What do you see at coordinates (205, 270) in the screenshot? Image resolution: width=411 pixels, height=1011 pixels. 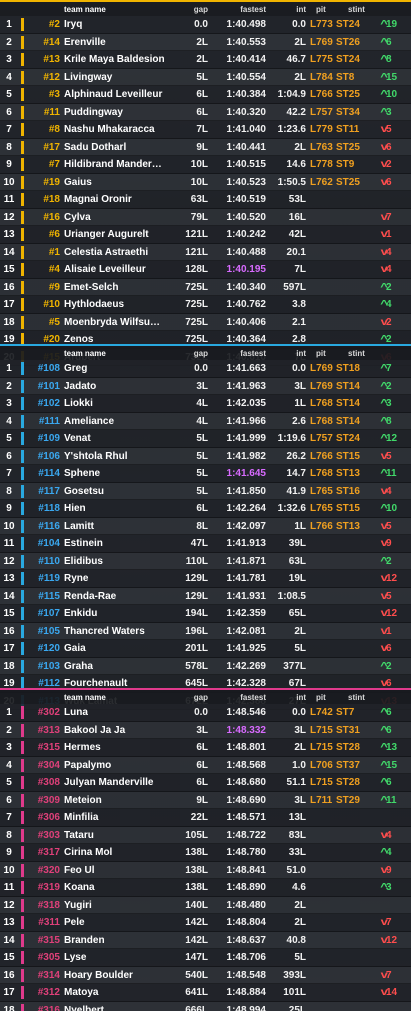 I see `standings-row: 15 #4 Alisaie Leveilleur 128L 1:40.195 7L v 4` at bounding box center [205, 270].